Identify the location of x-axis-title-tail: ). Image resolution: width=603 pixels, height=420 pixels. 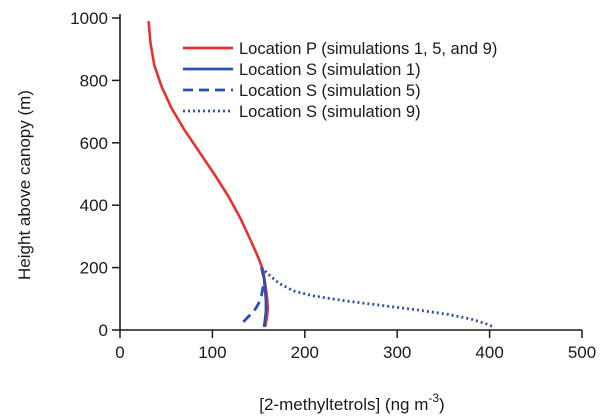
(442, 404).